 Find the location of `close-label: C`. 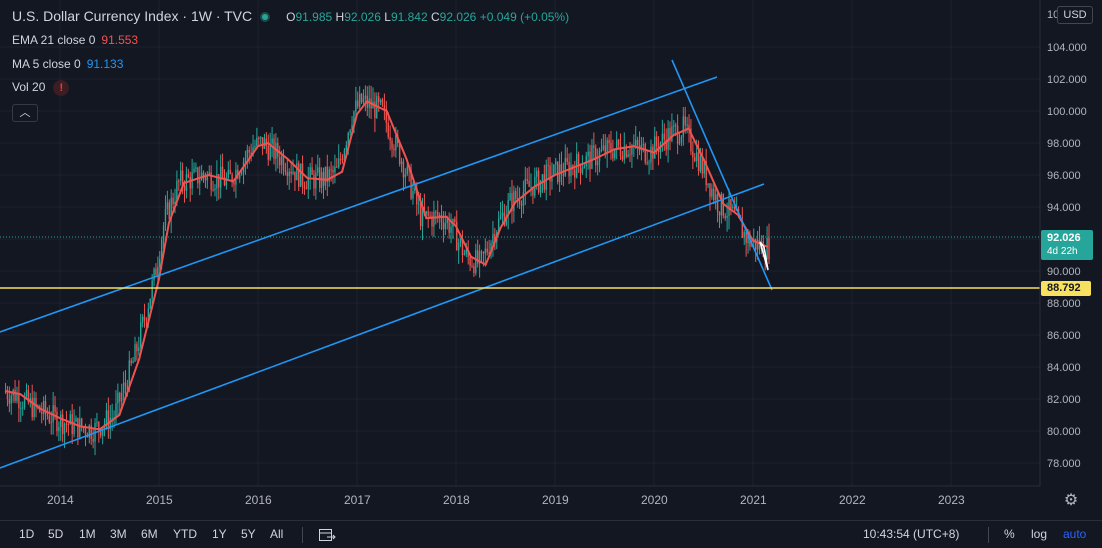

close-label: C is located at coordinates (435, 17).